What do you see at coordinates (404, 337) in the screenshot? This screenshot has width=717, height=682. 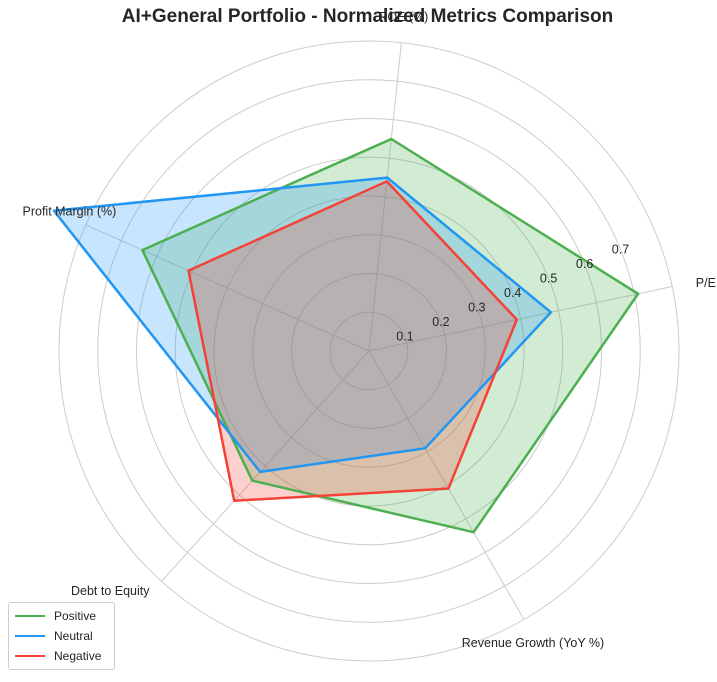 I see `r-tick-label: 0.1` at bounding box center [404, 337].